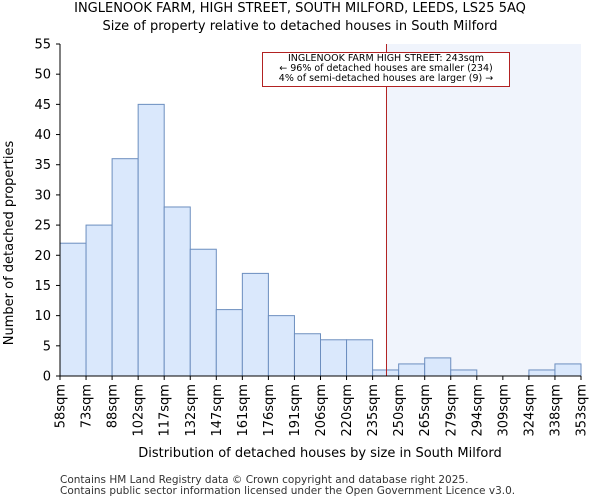  Describe the element at coordinates (399, 410) in the screenshot. I see `x-tick-label: 250sqm` at that location.